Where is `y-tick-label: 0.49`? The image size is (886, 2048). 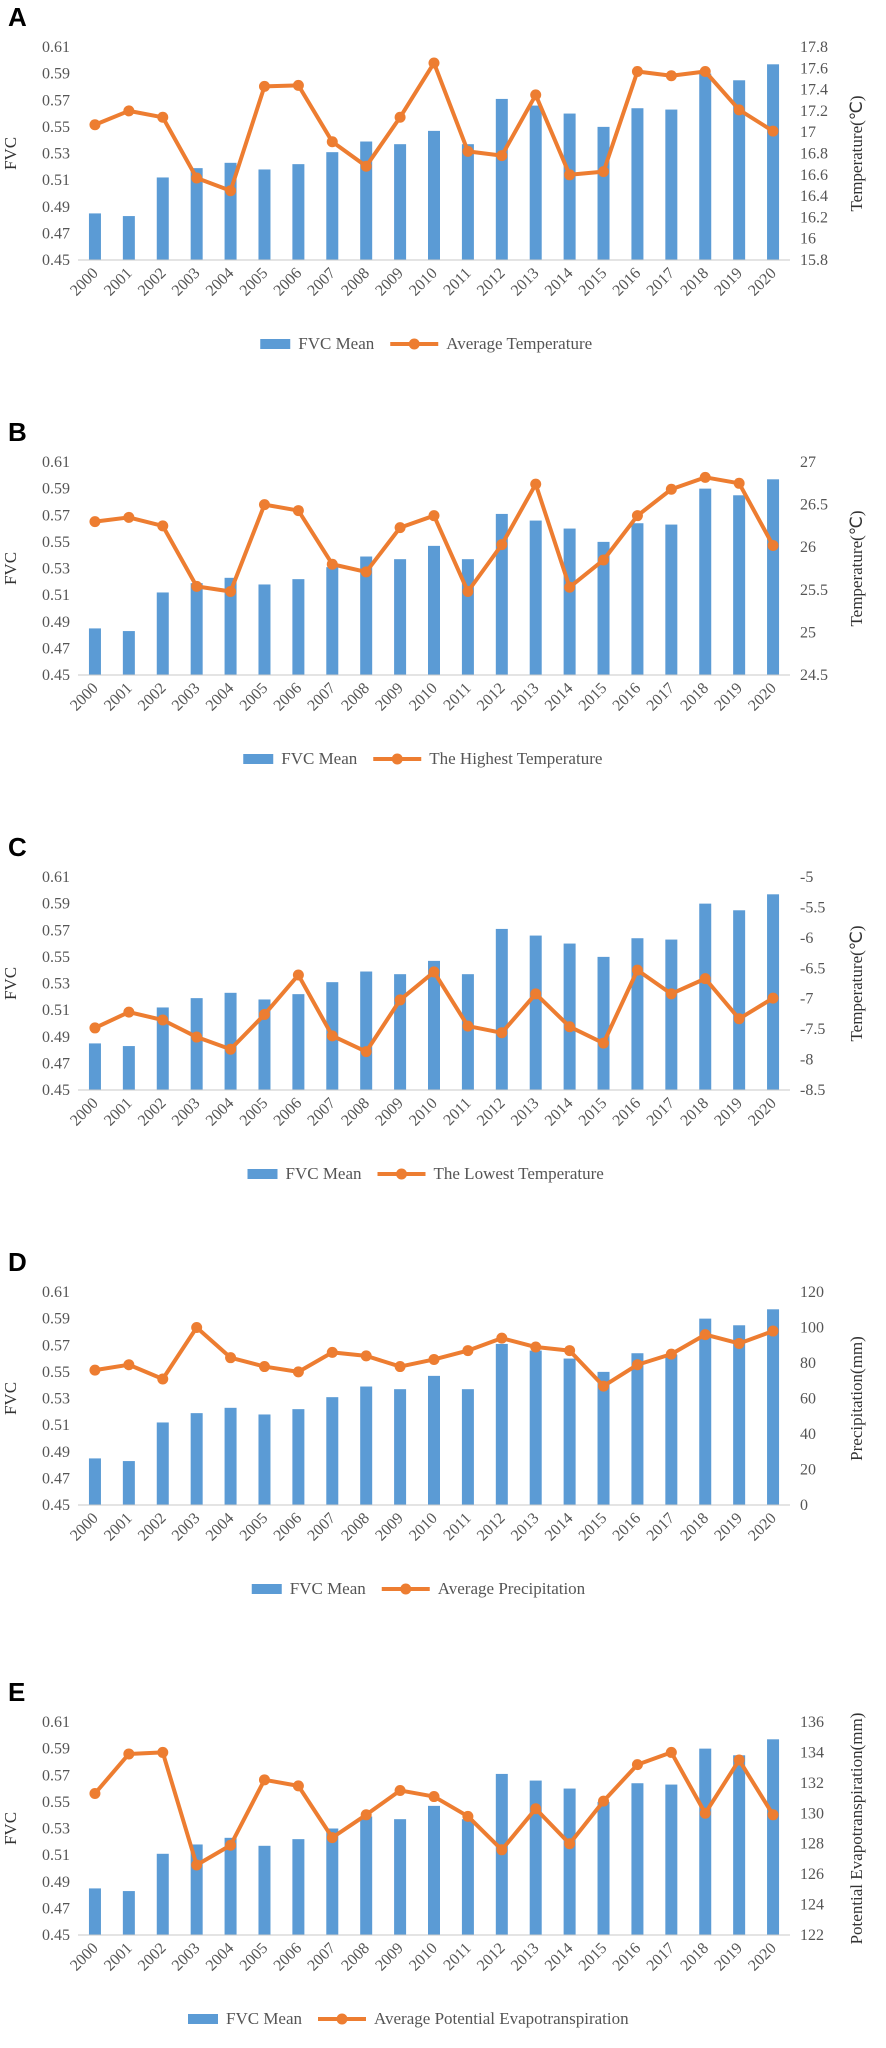
y-tick-label: 0.49 is located at coordinates (56, 1037).